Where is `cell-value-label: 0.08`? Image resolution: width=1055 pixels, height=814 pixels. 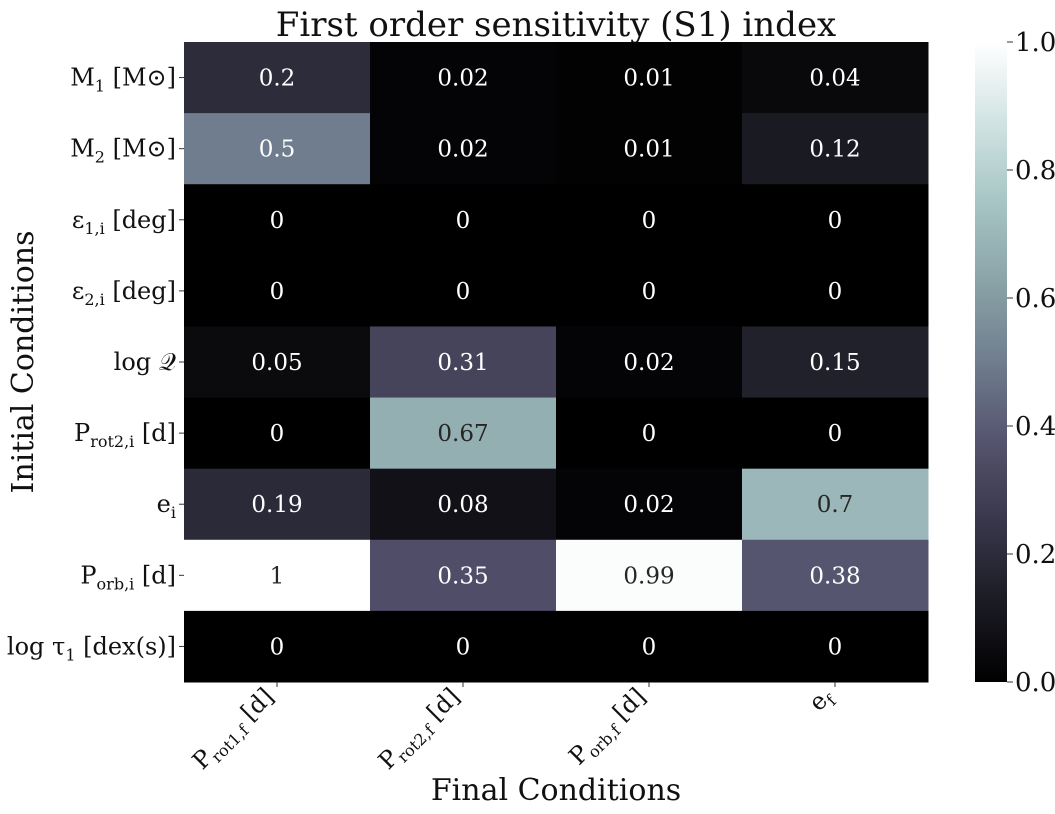 cell-value-label: 0.08 is located at coordinates (462, 505).